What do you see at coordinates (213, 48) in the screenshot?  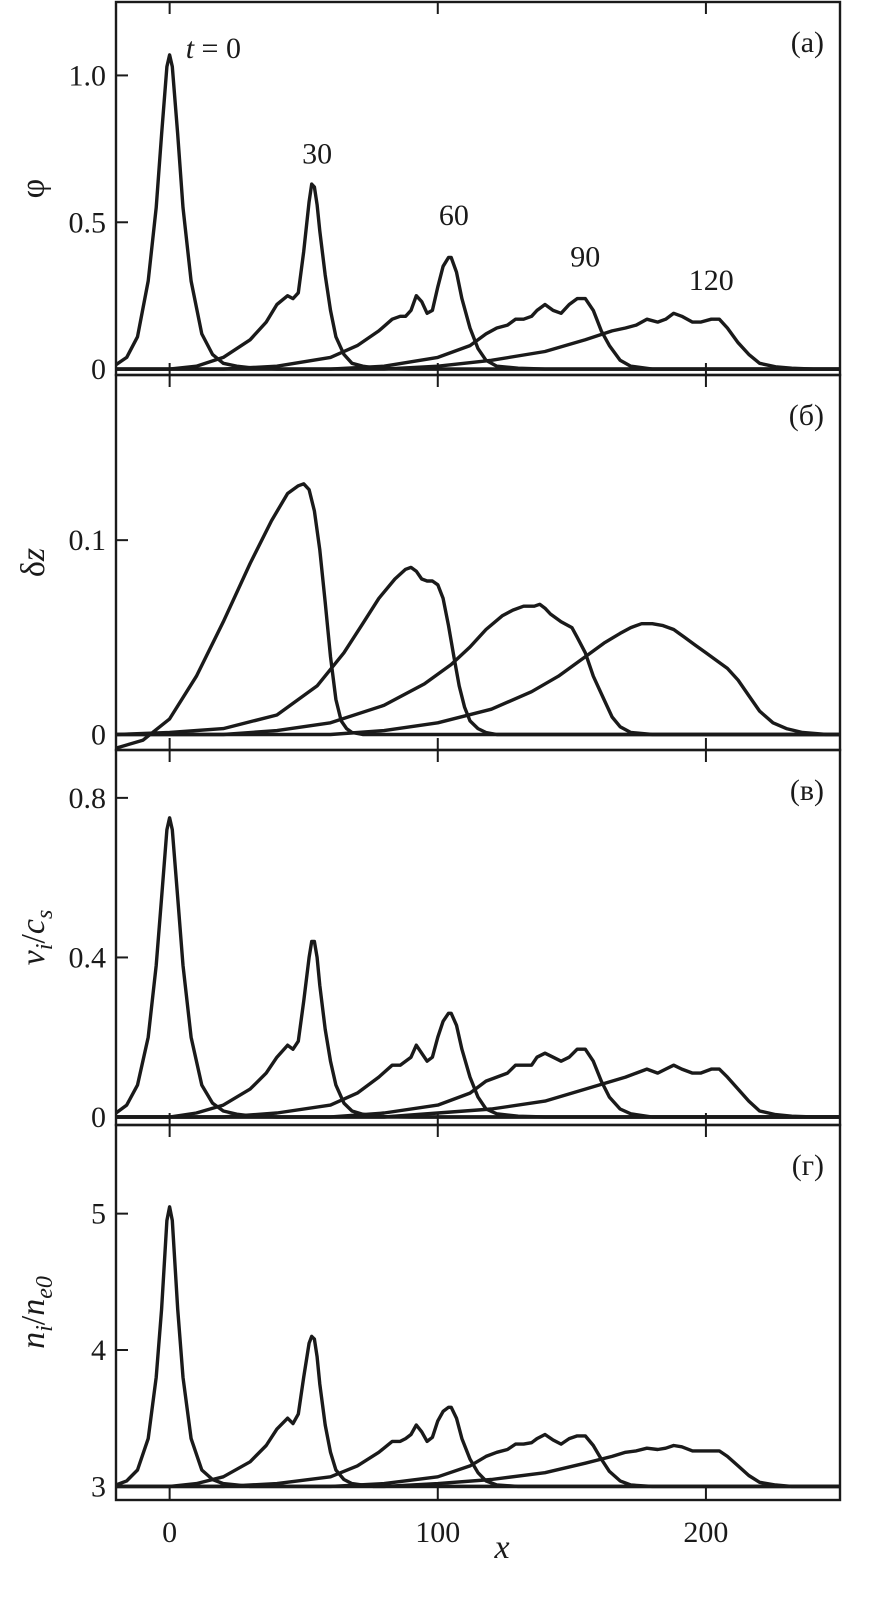 I see `time-annotation: t = 0` at bounding box center [213, 48].